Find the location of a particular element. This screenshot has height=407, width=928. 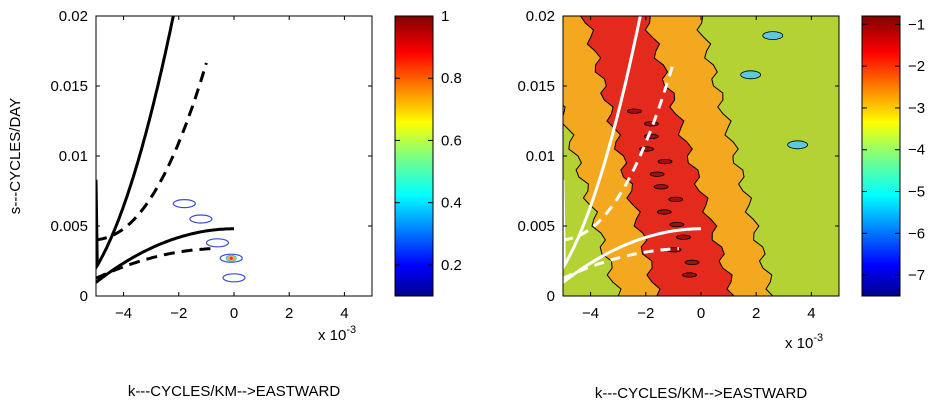

colorbar-tick-label: 0.4 is located at coordinates (451, 203).